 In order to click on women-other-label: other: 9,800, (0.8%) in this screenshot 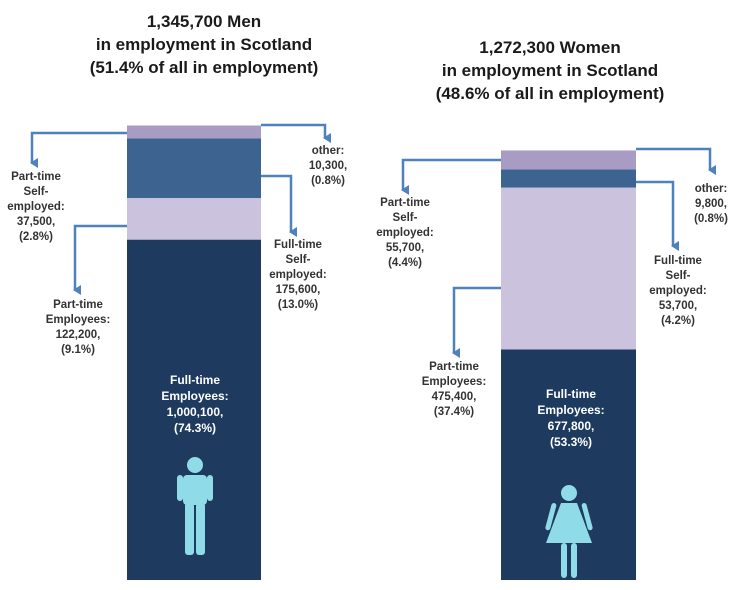, I will do `click(711, 204)`.